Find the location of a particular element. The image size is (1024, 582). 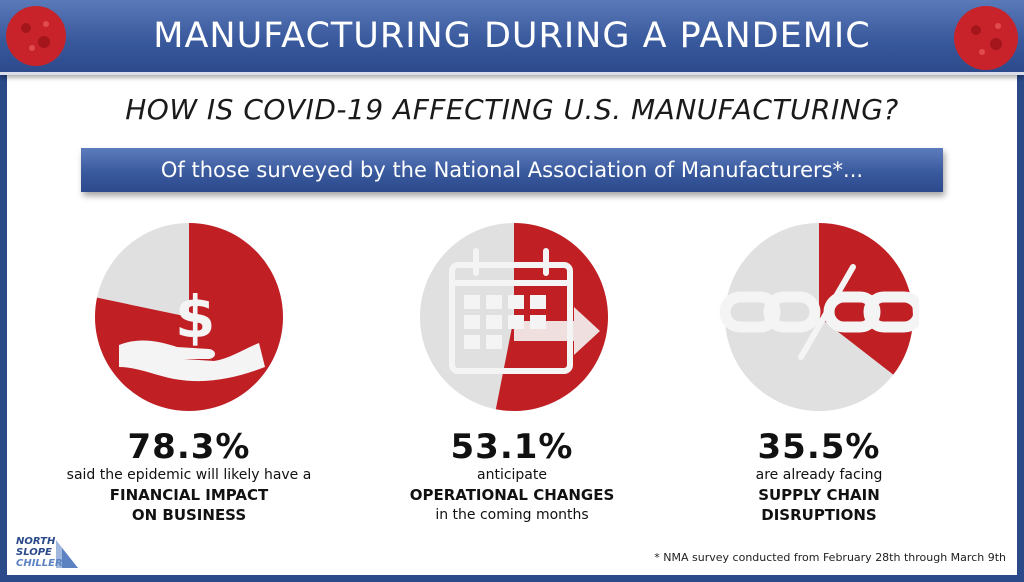

stat-percent: 35.5% is located at coordinates (819, 447).